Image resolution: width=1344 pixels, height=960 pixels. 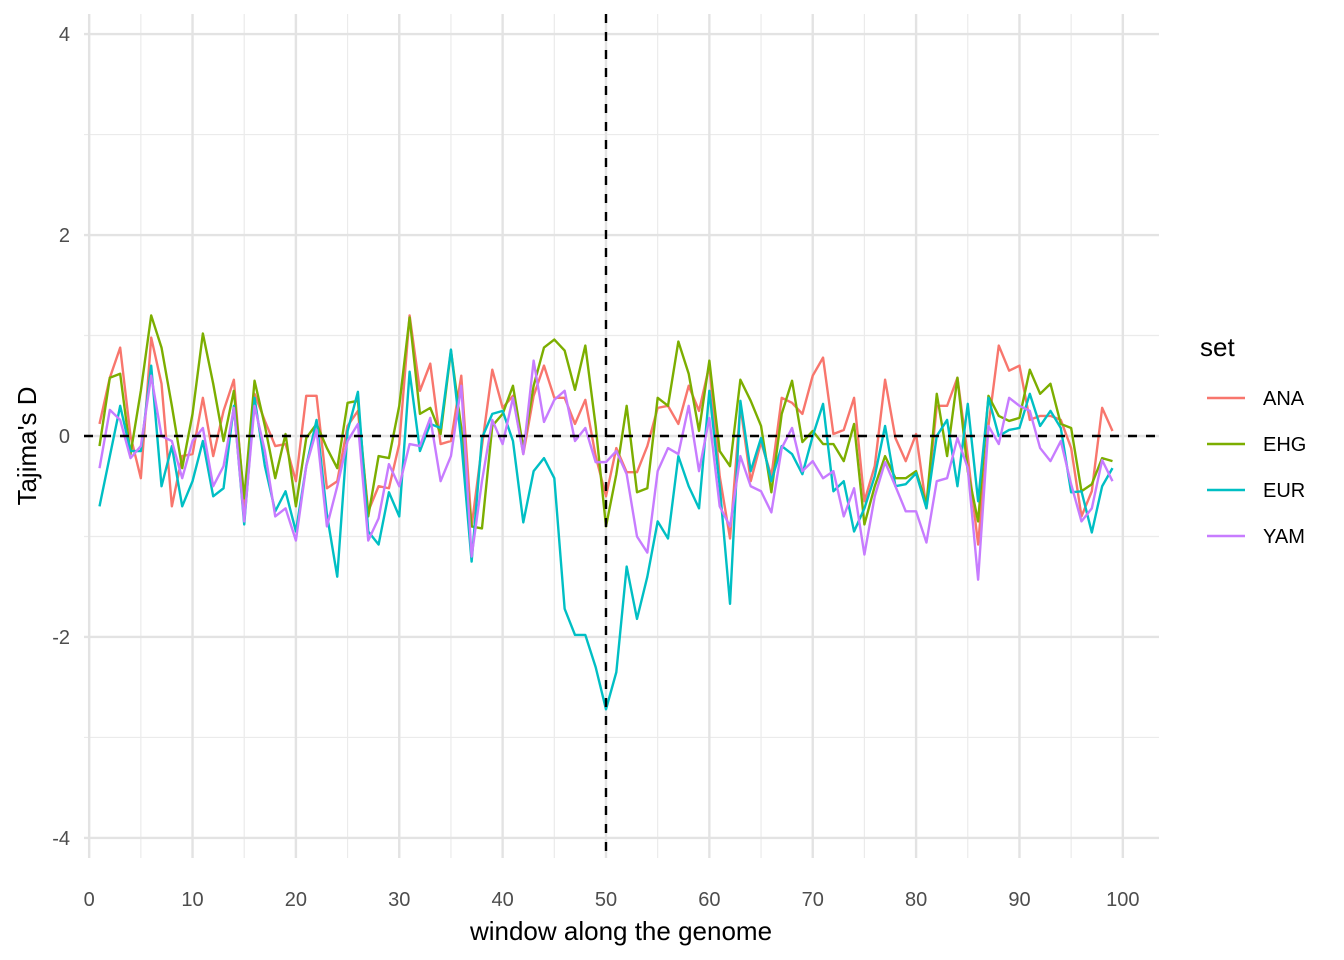 I want to click on x-tick-label: 40, so click(x=503, y=900).